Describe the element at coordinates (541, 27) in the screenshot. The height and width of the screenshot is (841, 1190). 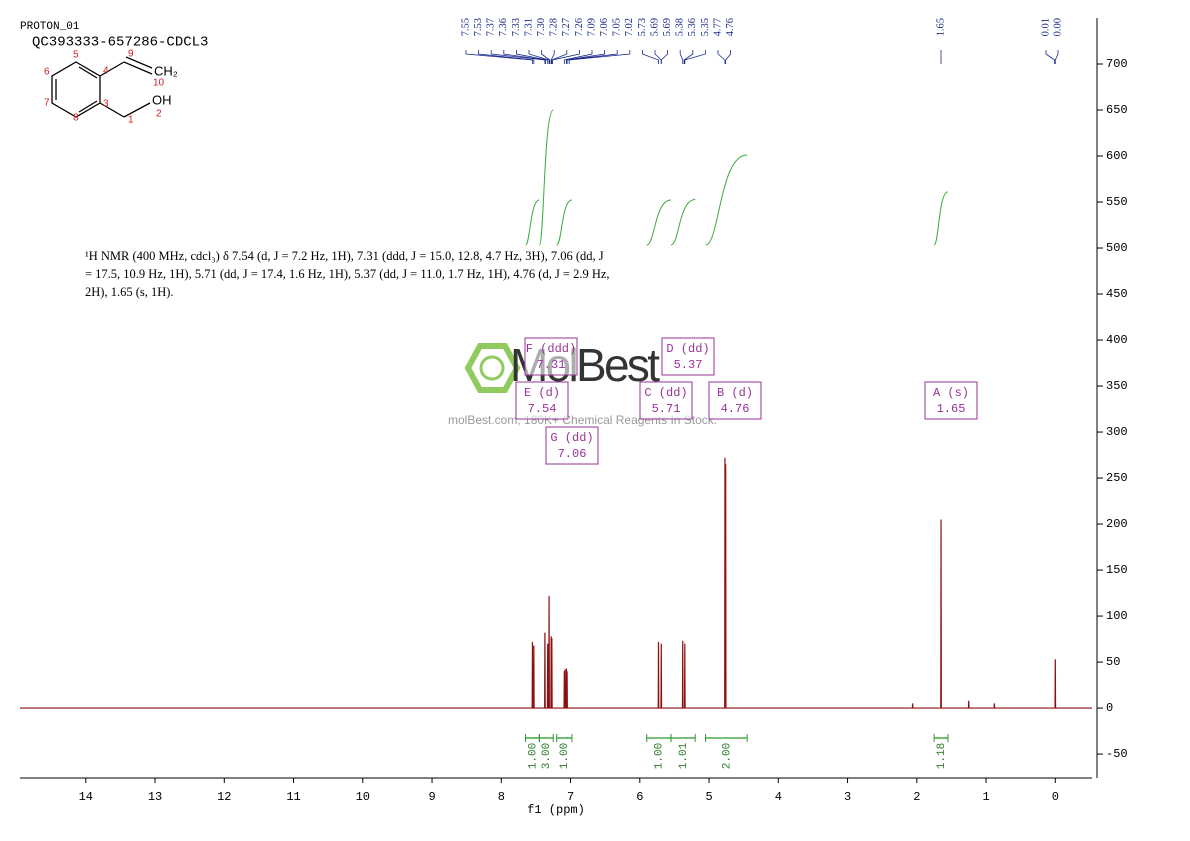
I see `peak-label: 7.30` at that location.